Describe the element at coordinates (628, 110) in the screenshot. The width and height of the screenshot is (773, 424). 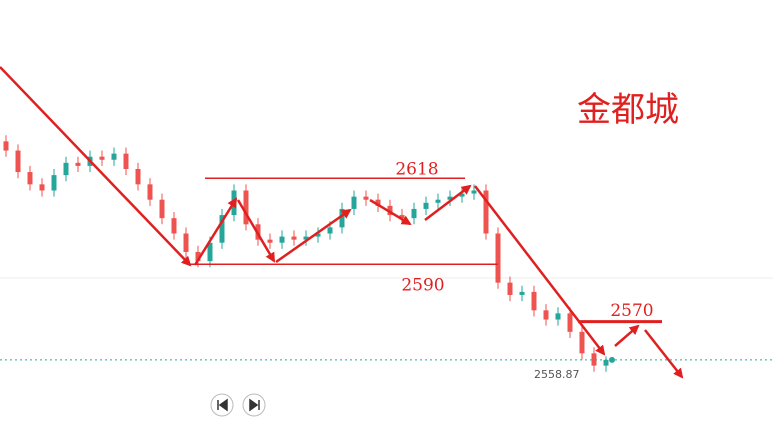
I see `watermark-title: 金都城` at that location.